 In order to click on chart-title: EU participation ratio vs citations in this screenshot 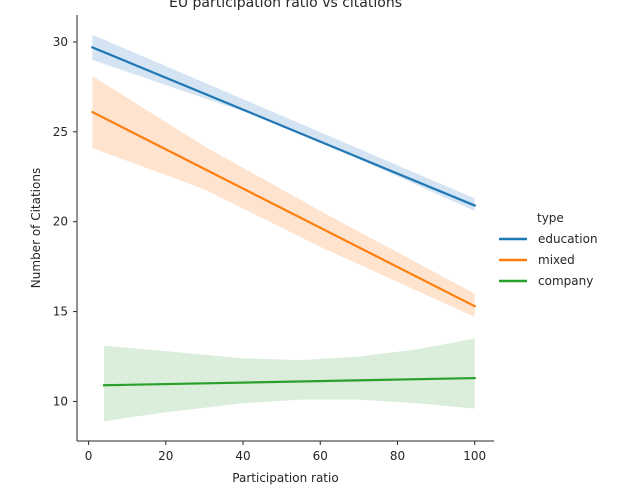, I will do `click(285, 5)`.